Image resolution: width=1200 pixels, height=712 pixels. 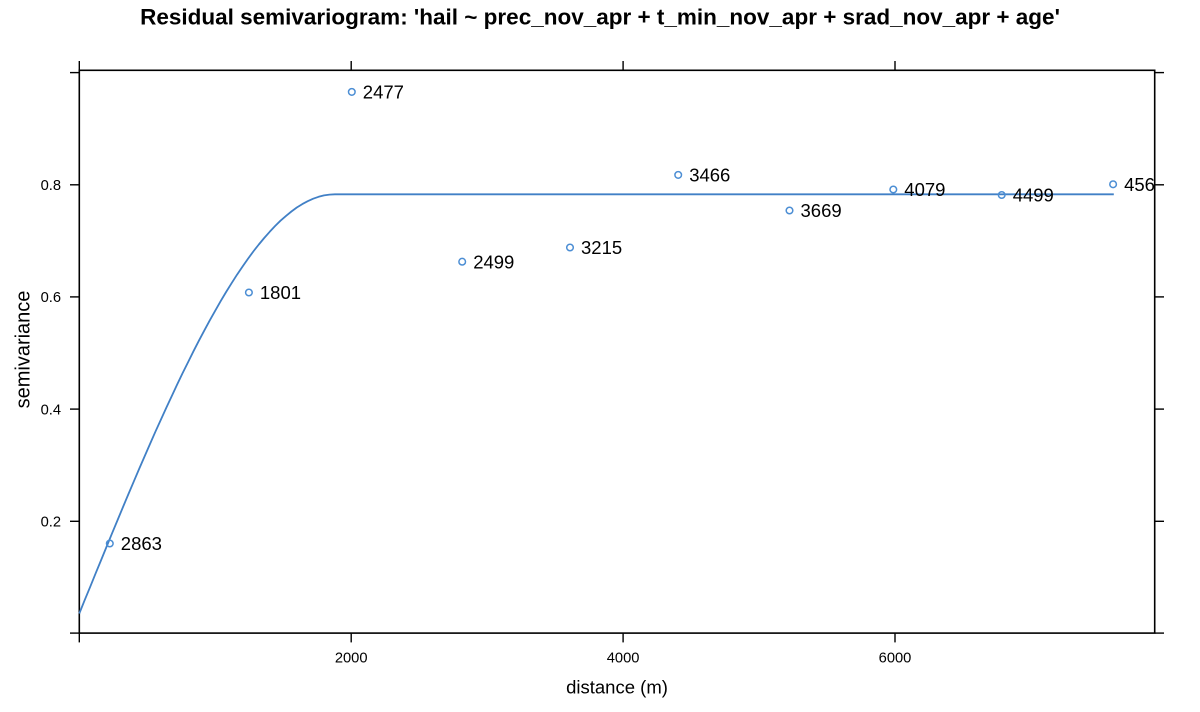 I want to click on svg-text: 1801, so click(x=280, y=292).